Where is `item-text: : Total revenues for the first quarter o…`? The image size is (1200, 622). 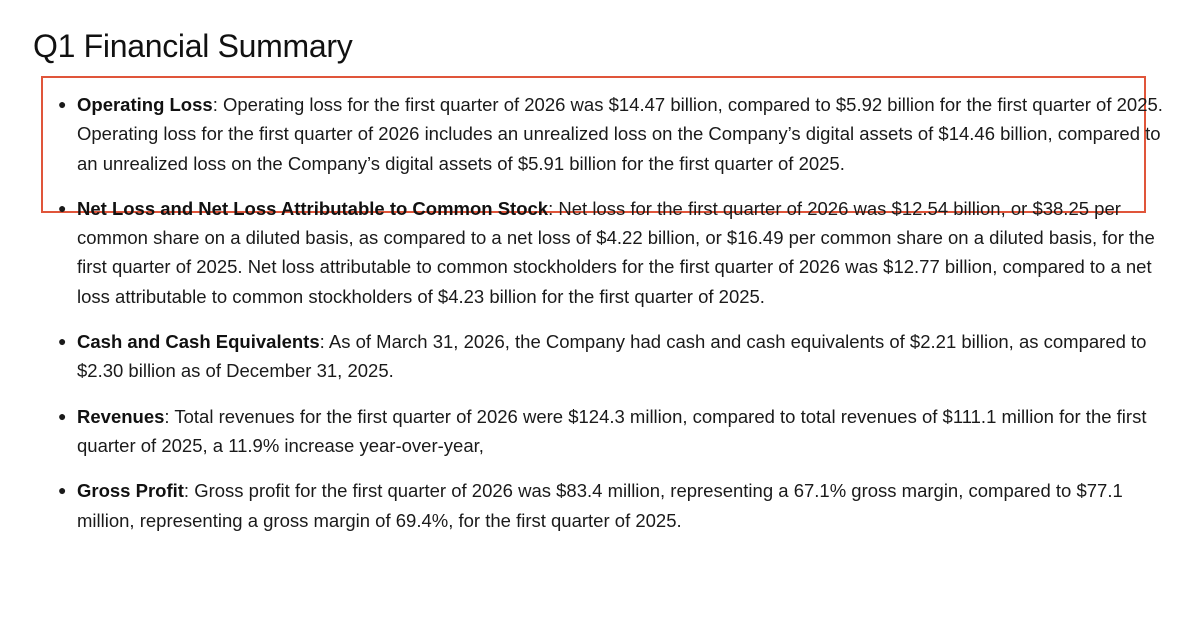
item-text: : Total revenues for the first quarter o… is located at coordinates (612, 430).